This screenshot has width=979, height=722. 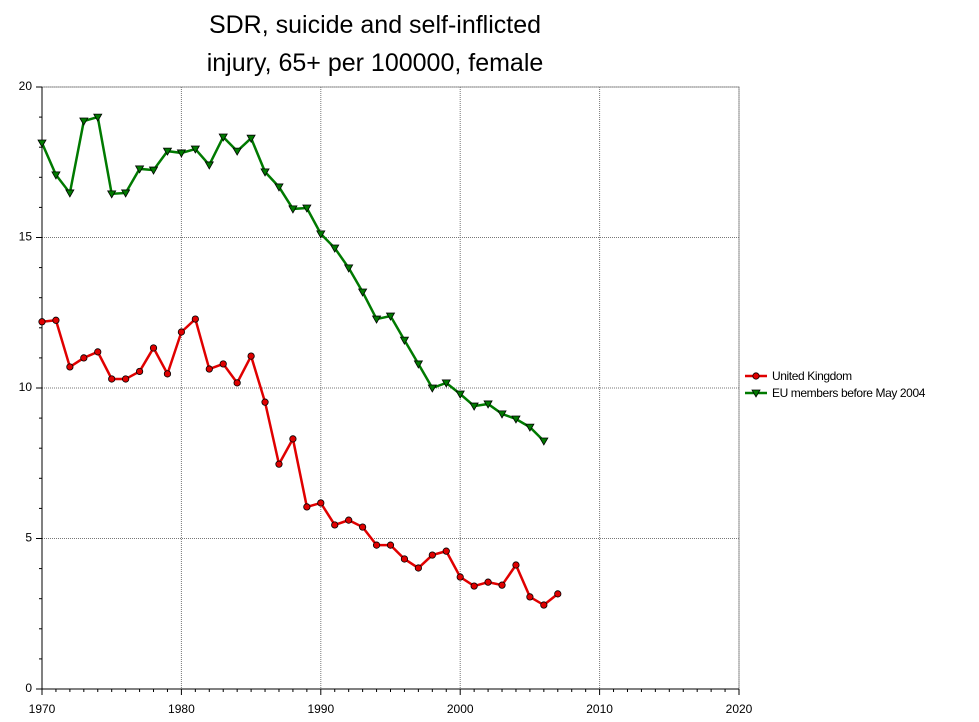 I want to click on y-tick-label: 0, so click(x=28, y=688).